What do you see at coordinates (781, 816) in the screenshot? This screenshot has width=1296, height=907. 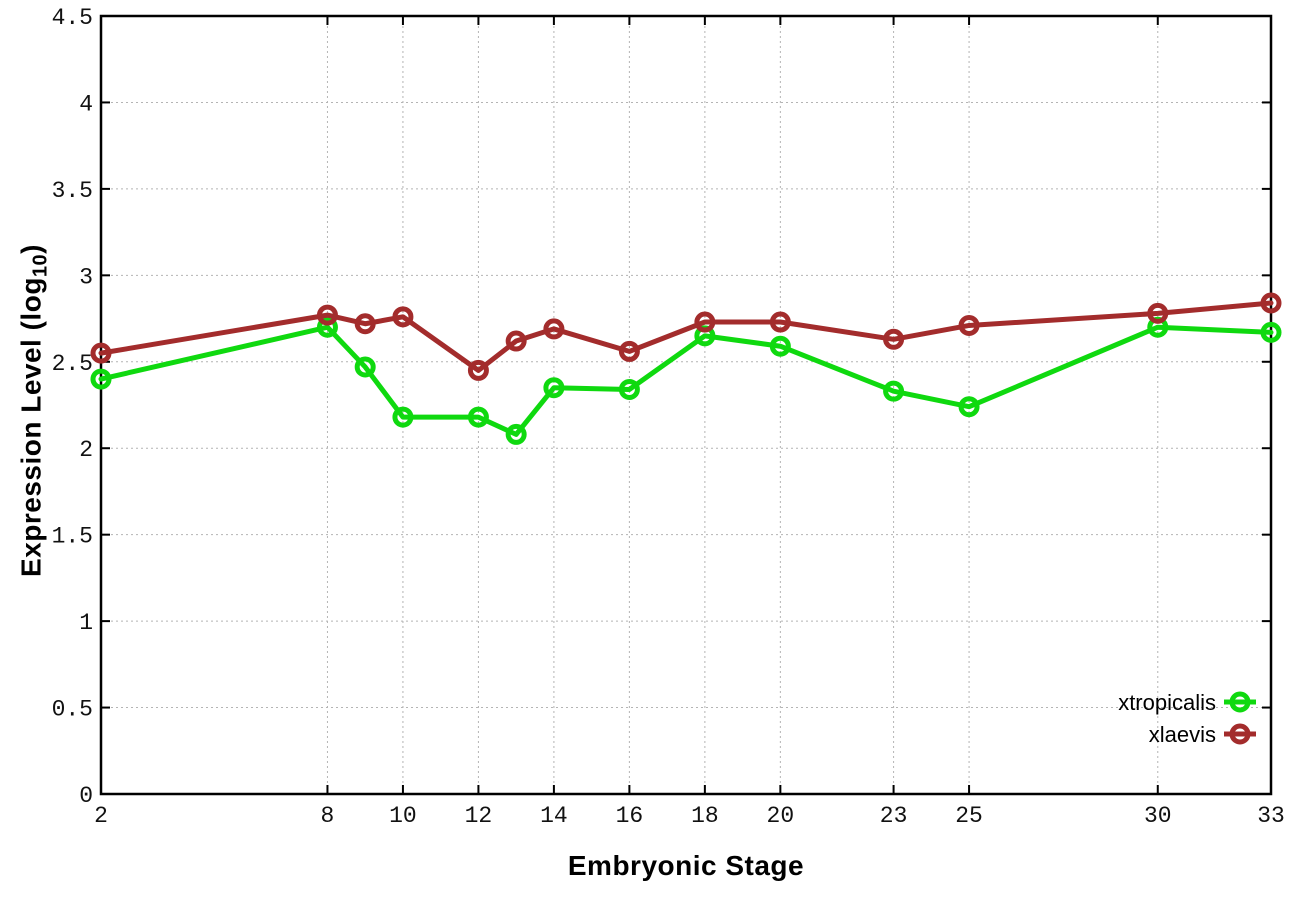 I see `x-tick-label: 20` at bounding box center [781, 816].